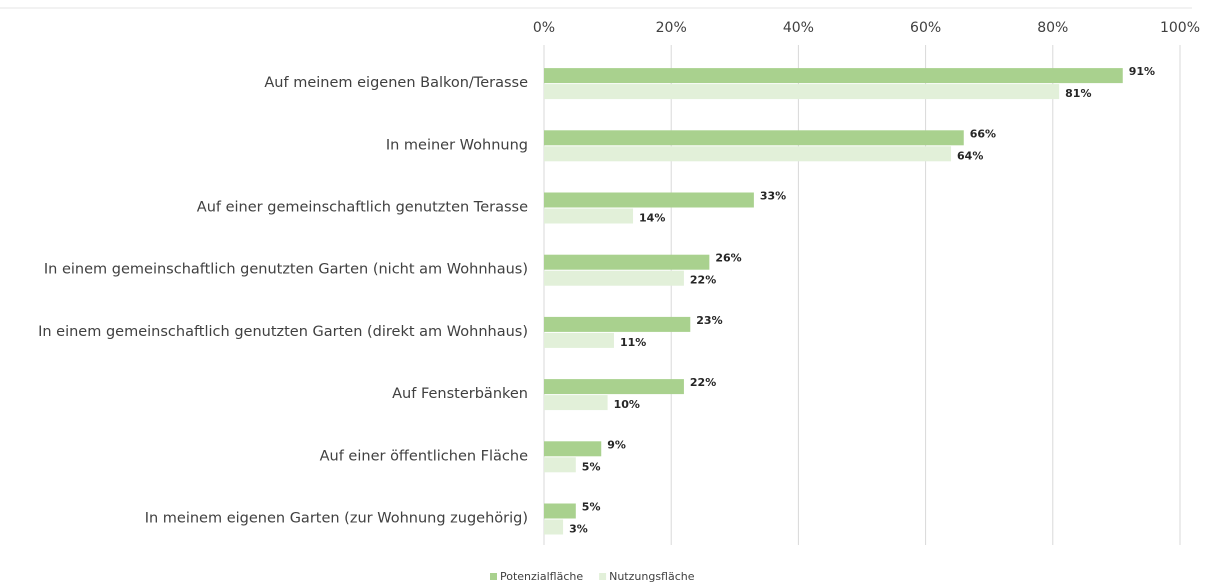 The height and width of the screenshot is (586, 1214). I want to click on data-label: 81%, so click(1078, 93).